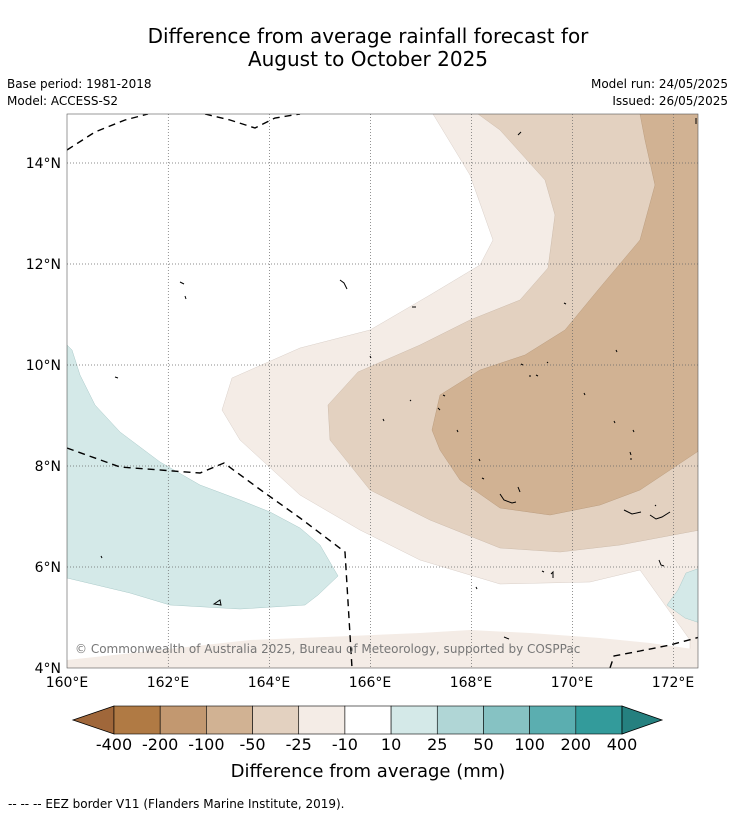  Describe the element at coordinates (48, 467) in the screenshot. I see `y-tick-8: 8°N` at that location.